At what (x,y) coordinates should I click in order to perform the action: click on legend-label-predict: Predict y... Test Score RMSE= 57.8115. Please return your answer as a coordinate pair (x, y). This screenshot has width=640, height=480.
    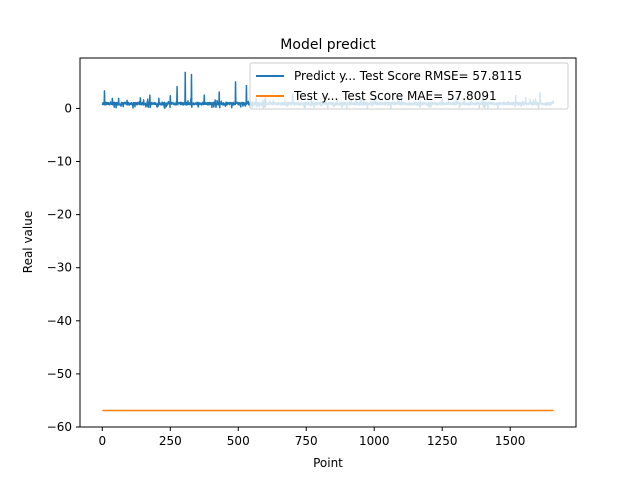
    Looking at the image, I should click on (408, 76).